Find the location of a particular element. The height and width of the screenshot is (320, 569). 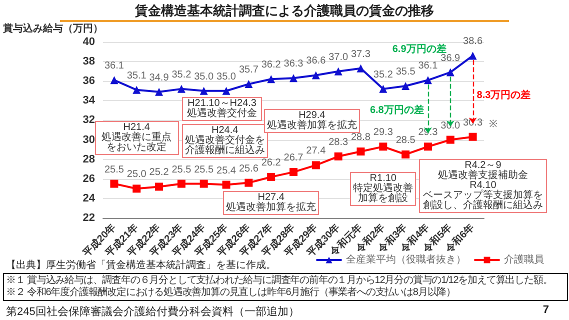

data-label: 25.6 is located at coordinates (248, 168).